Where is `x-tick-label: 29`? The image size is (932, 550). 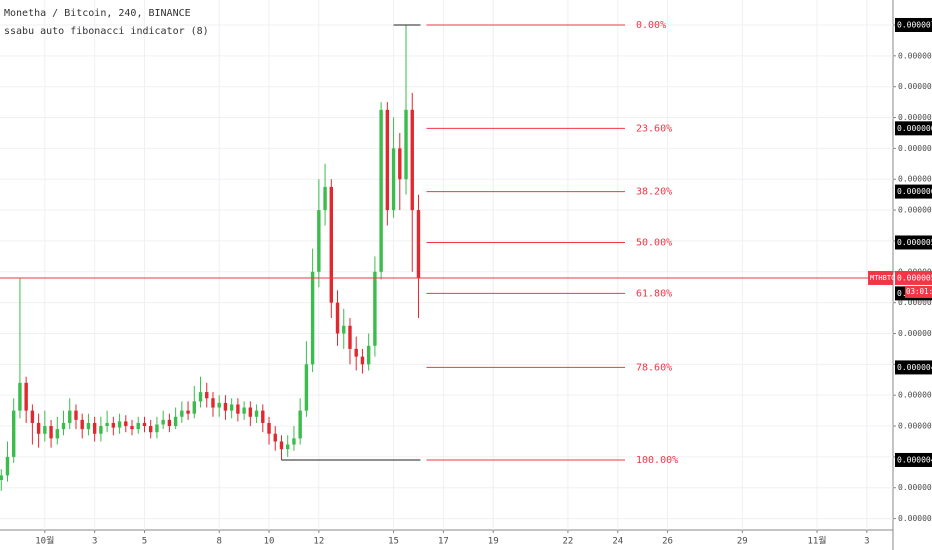 x-tick-label: 29 is located at coordinates (742, 542).